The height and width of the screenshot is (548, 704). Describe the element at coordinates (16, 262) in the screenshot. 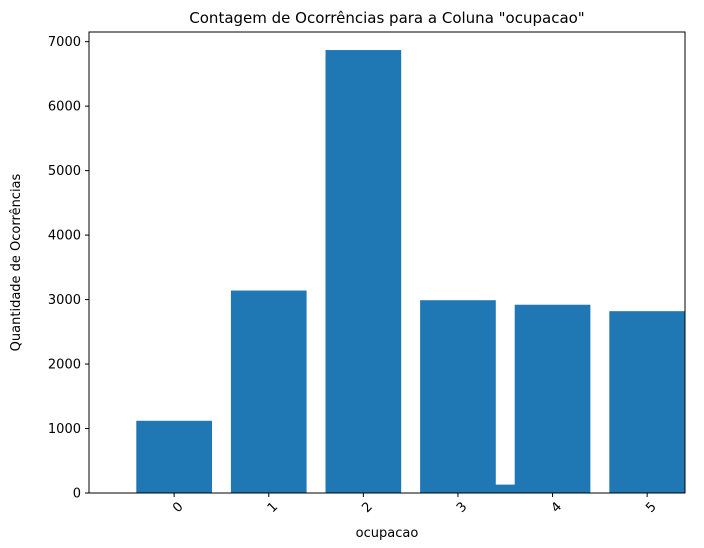

I see `y-axis-label: Quantidade de Ocorrências` at that location.